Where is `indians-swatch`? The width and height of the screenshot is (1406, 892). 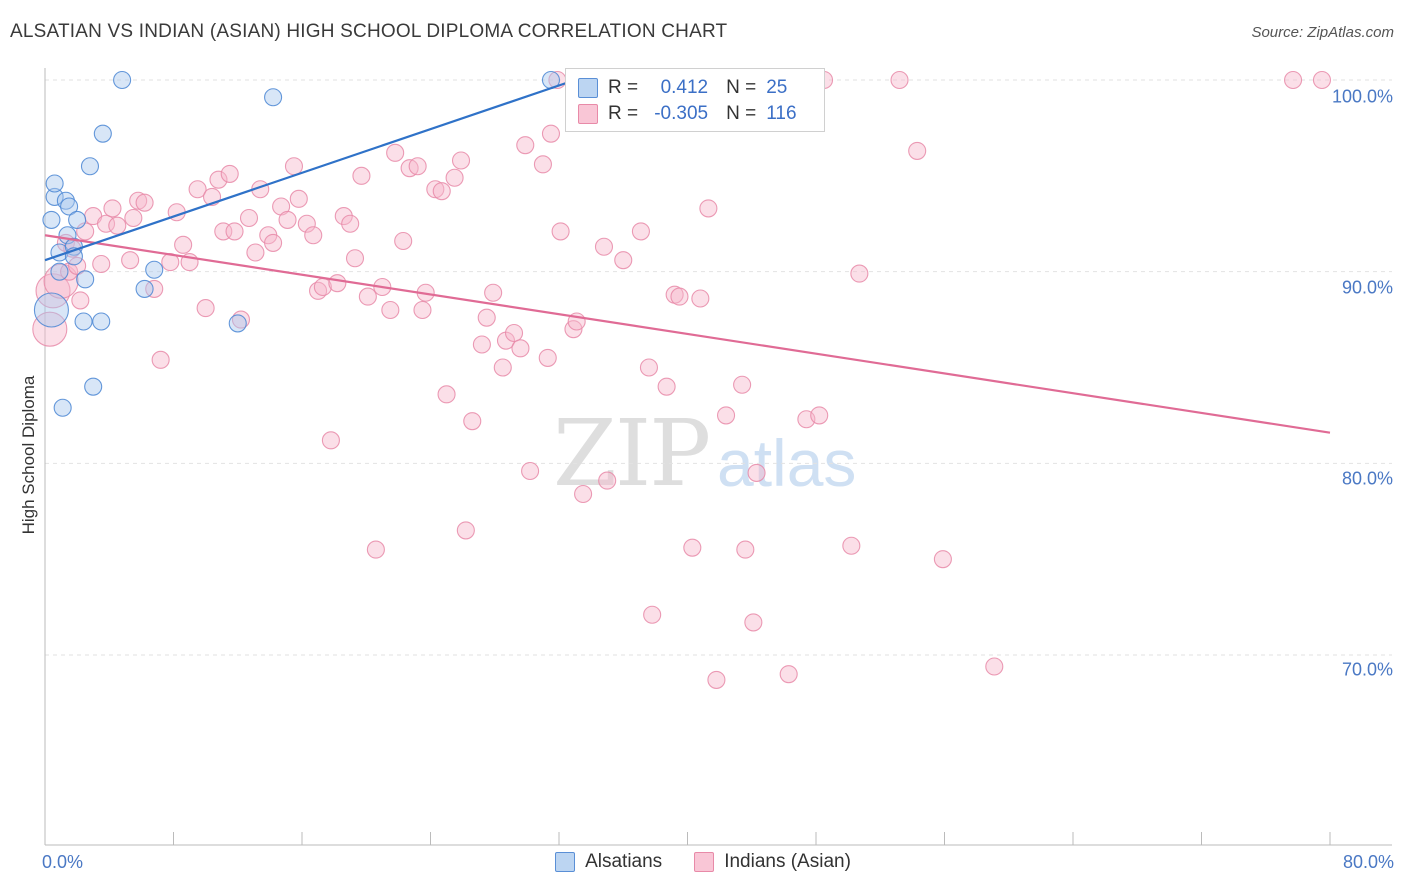
indians-swatch is located at coordinates (588, 114).